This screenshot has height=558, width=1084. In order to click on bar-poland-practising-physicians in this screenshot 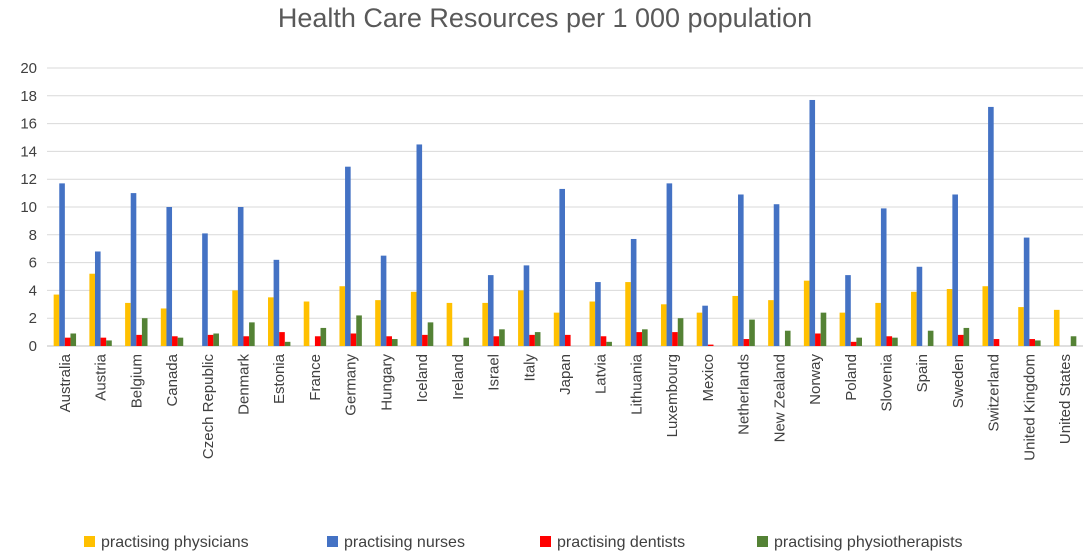, I will do `click(842, 329)`.